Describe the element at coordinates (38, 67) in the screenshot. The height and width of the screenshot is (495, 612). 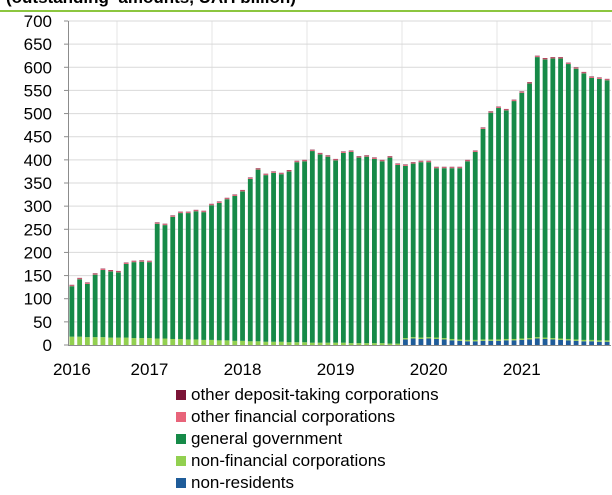
I see `y-tick-label: 600` at that location.